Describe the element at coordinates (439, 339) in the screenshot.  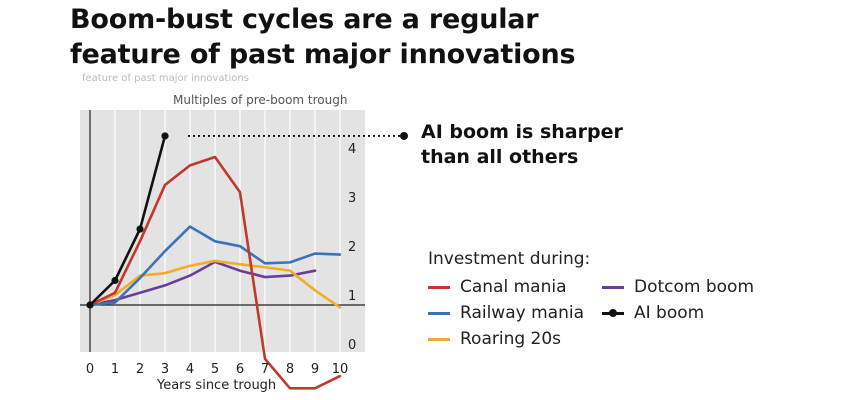
I see `legend-swatch-roaring-20s` at that location.